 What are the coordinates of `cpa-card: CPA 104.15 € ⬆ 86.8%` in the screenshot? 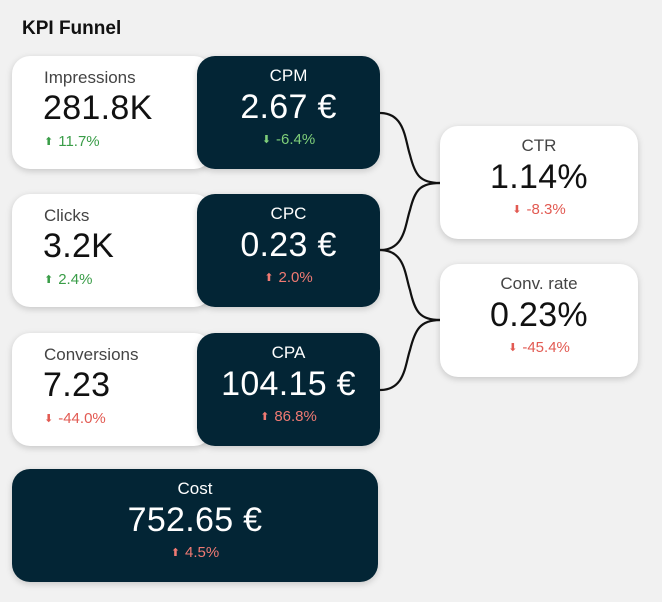 It's located at (288, 389).